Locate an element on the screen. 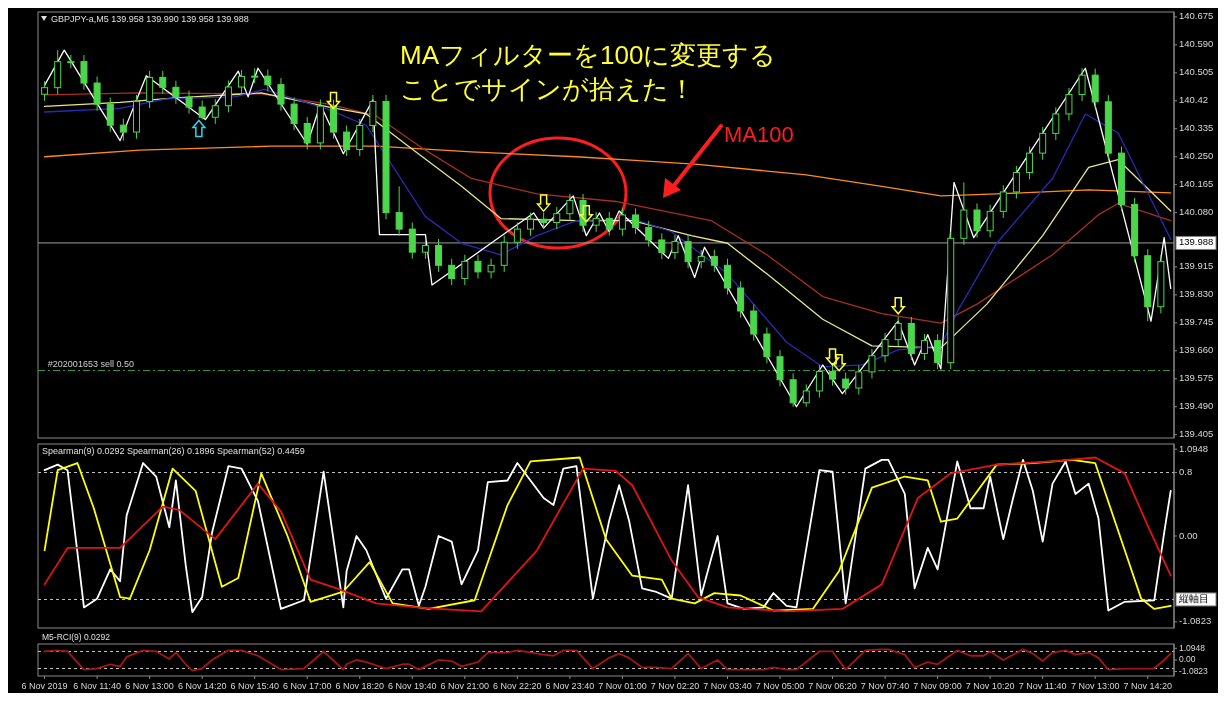 The width and height of the screenshot is (1226, 701). y-tick-label: 139.745 is located at coordinates (1196, 322).